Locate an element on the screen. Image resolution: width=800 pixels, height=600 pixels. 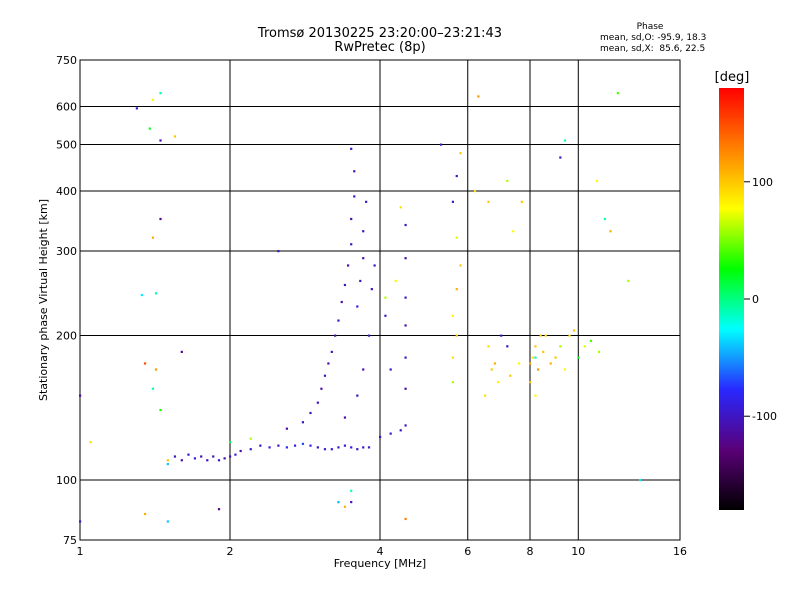
x-tick-label: 4 is located at coordinates (380, 551).